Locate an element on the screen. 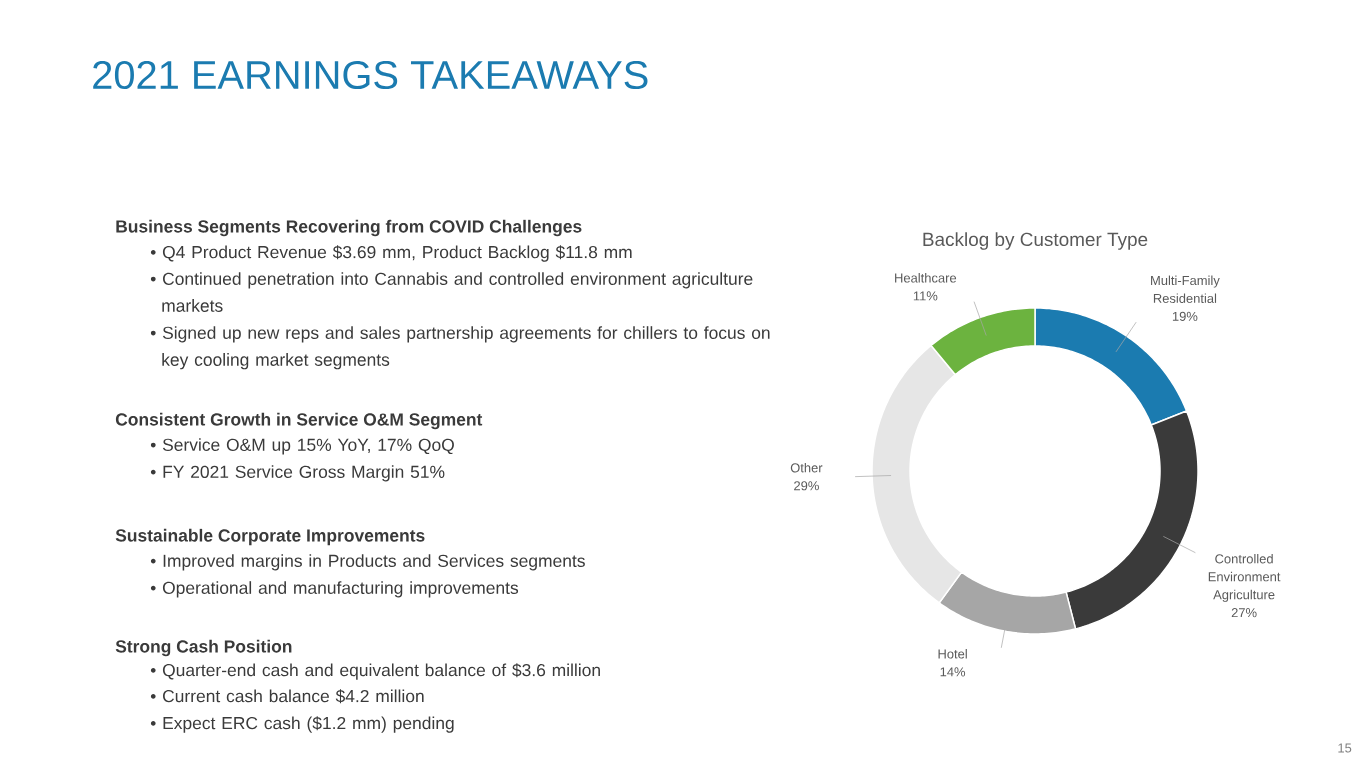 The width and height of the screenshot is (1365, 768). text: • Continued penetration into Cannabis and controlled environment agriculture markets is located at coordinates (451, 292).